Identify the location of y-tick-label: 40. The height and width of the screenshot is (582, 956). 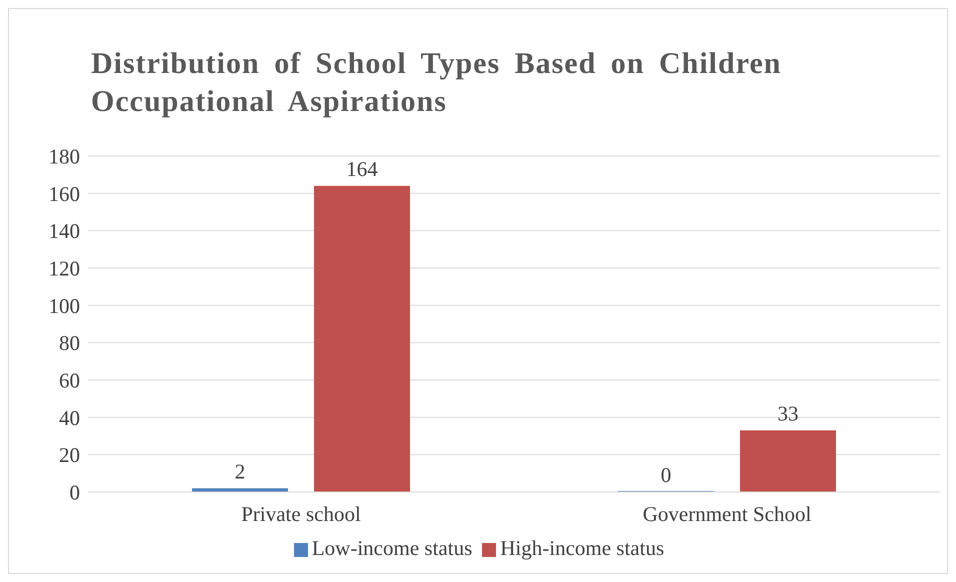
(69, 418).